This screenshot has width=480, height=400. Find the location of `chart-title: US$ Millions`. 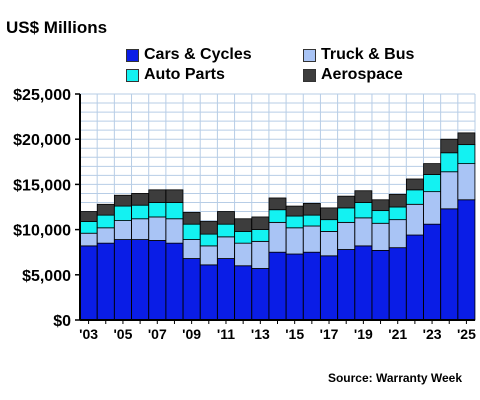

chart-title: US$ Millions is located at coordinates (57, 27).